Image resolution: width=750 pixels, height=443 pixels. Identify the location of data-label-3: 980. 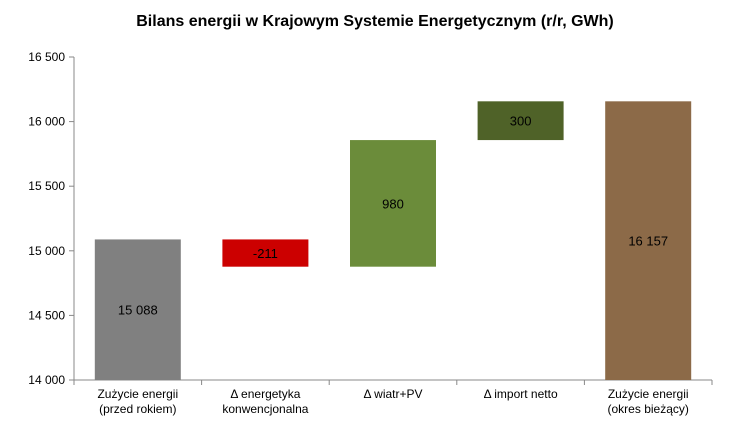
(393, 203).